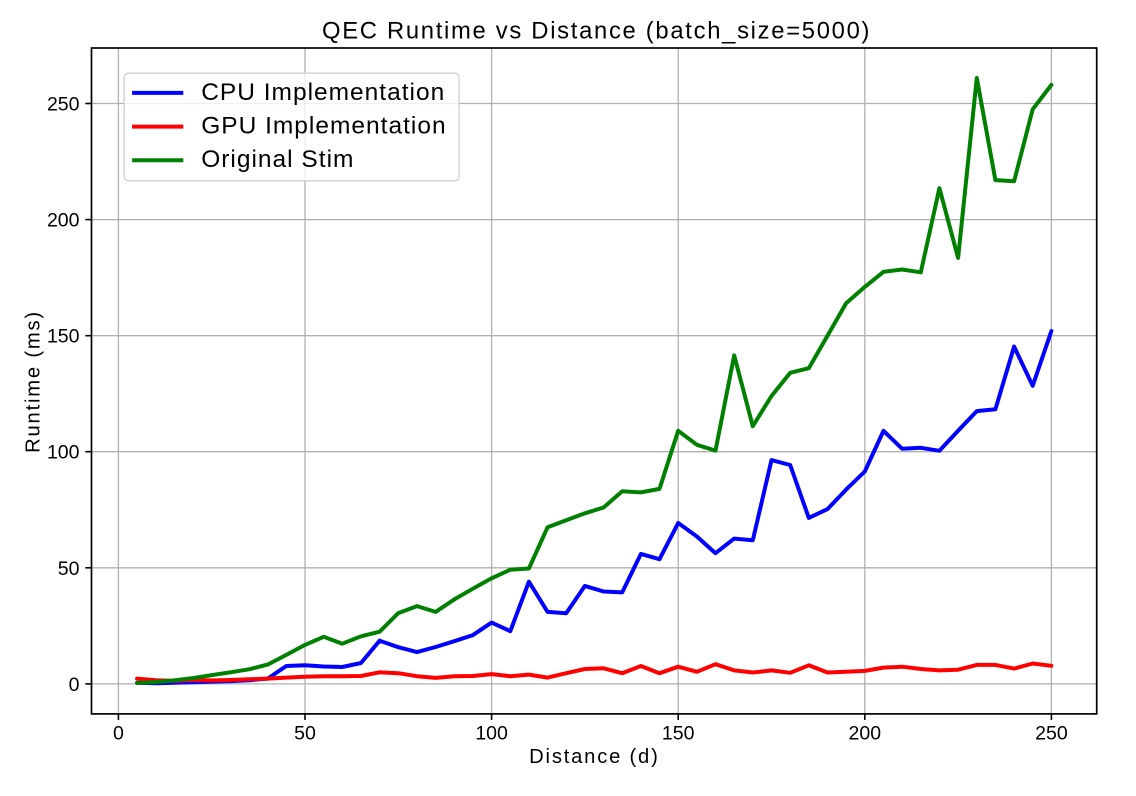 This screenshot has width=1136, height=796. What do you see at coordinates (33, 381) in the screenshot?
I see `svg-text: Runtime (ms)` at bounding box center [33, 381].